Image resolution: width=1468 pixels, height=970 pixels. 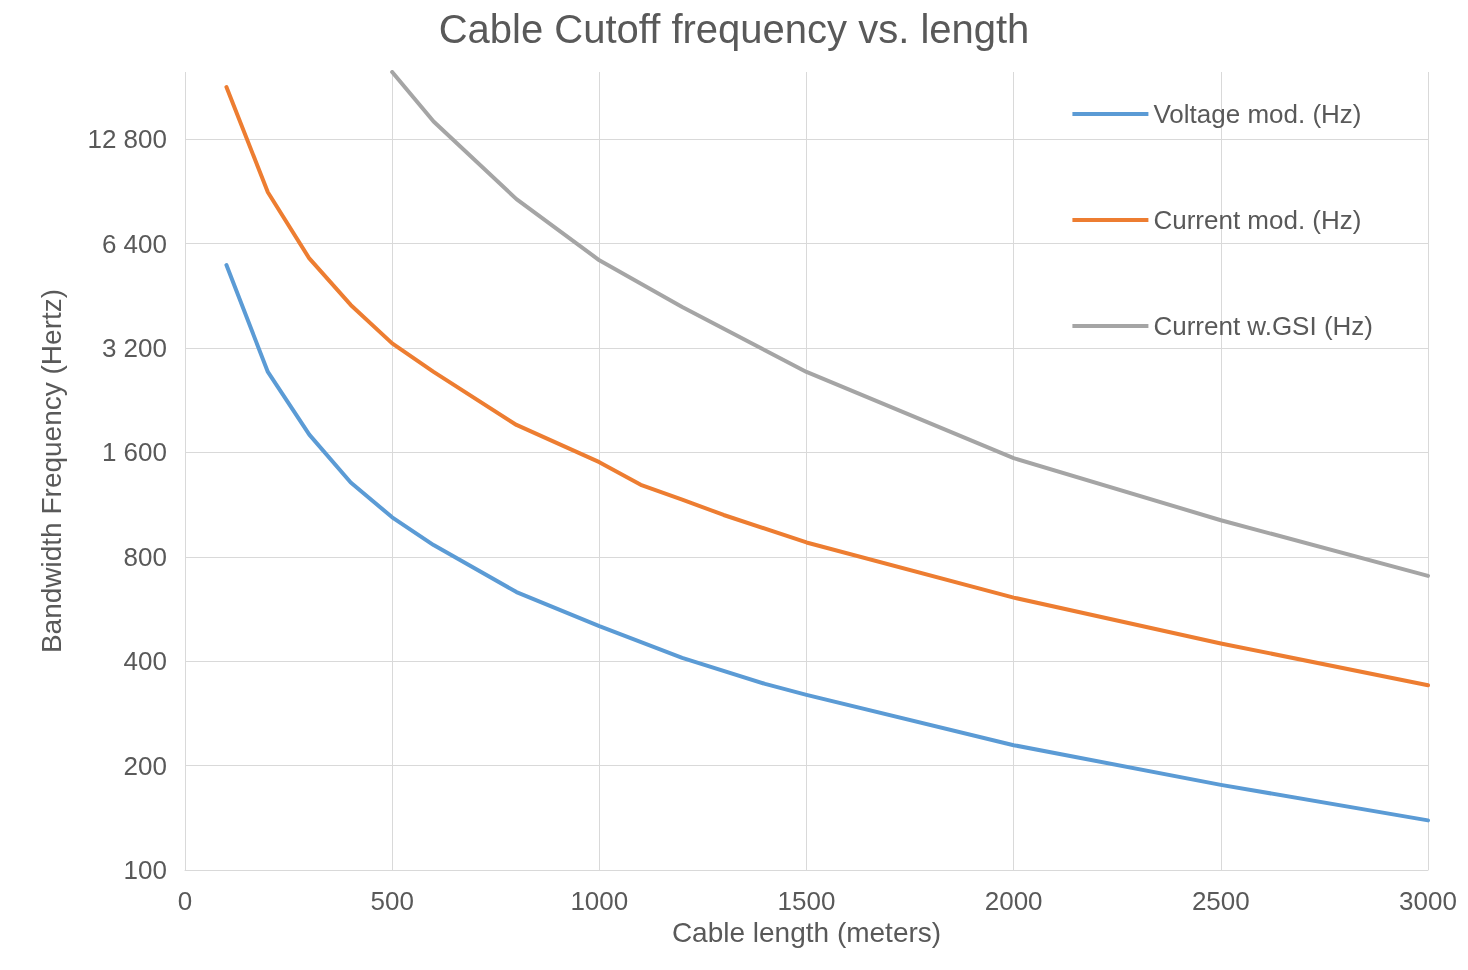 What do you see at coordinates (145, 661) in the screenshot?
I see `y-tick-label: 400` at bounding box center [145, 661].